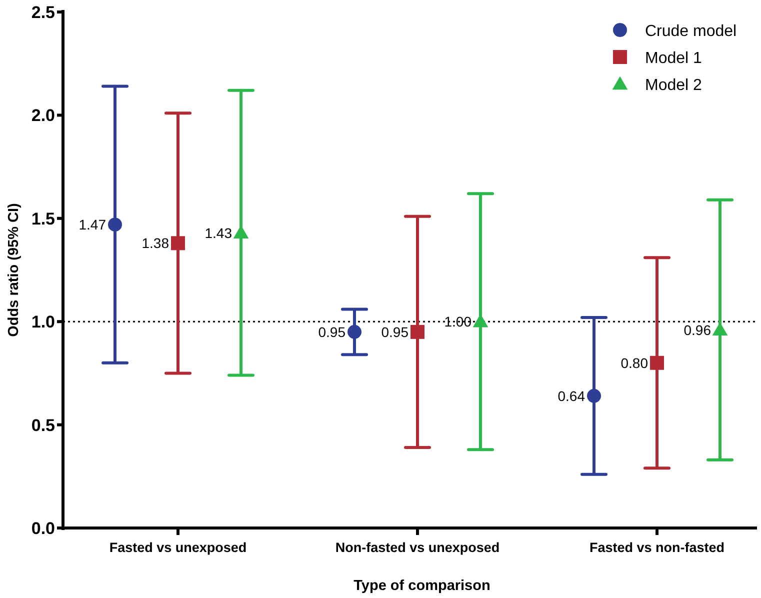  Describe the element at coordinates (92, 224) in the screenshot. I see `data-label: 1.47` at that location.